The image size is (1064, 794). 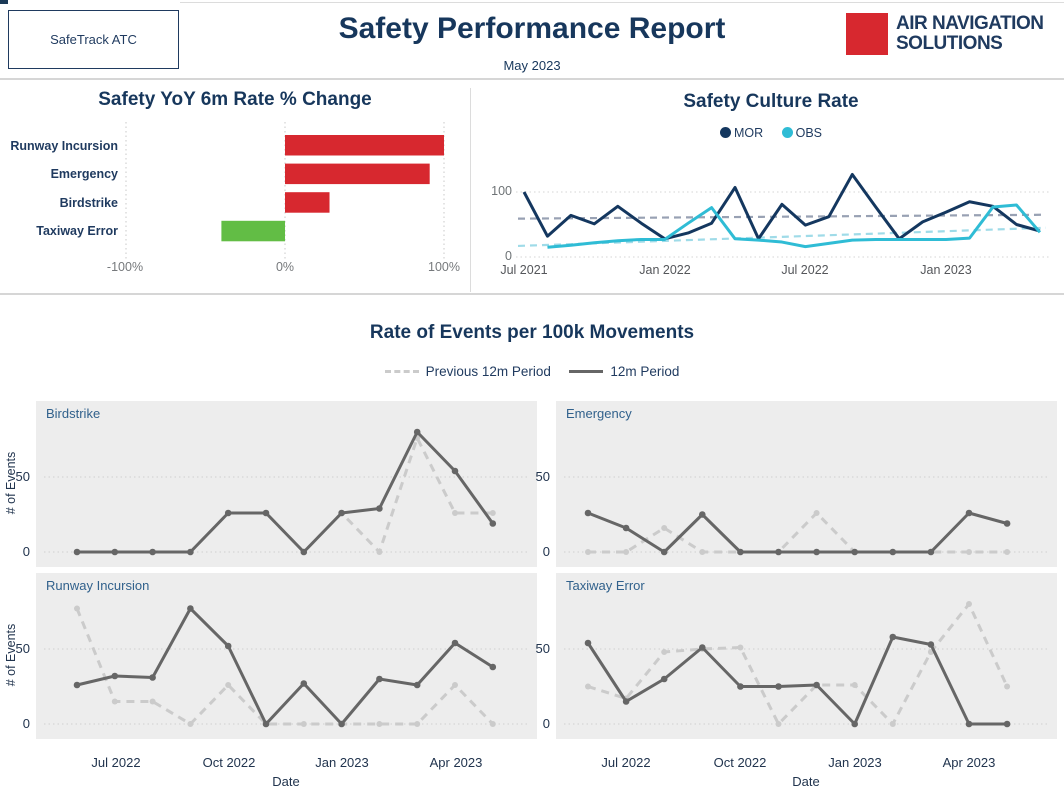 I want to click on birdstrike-line-chart, so click(x=286, y=492).